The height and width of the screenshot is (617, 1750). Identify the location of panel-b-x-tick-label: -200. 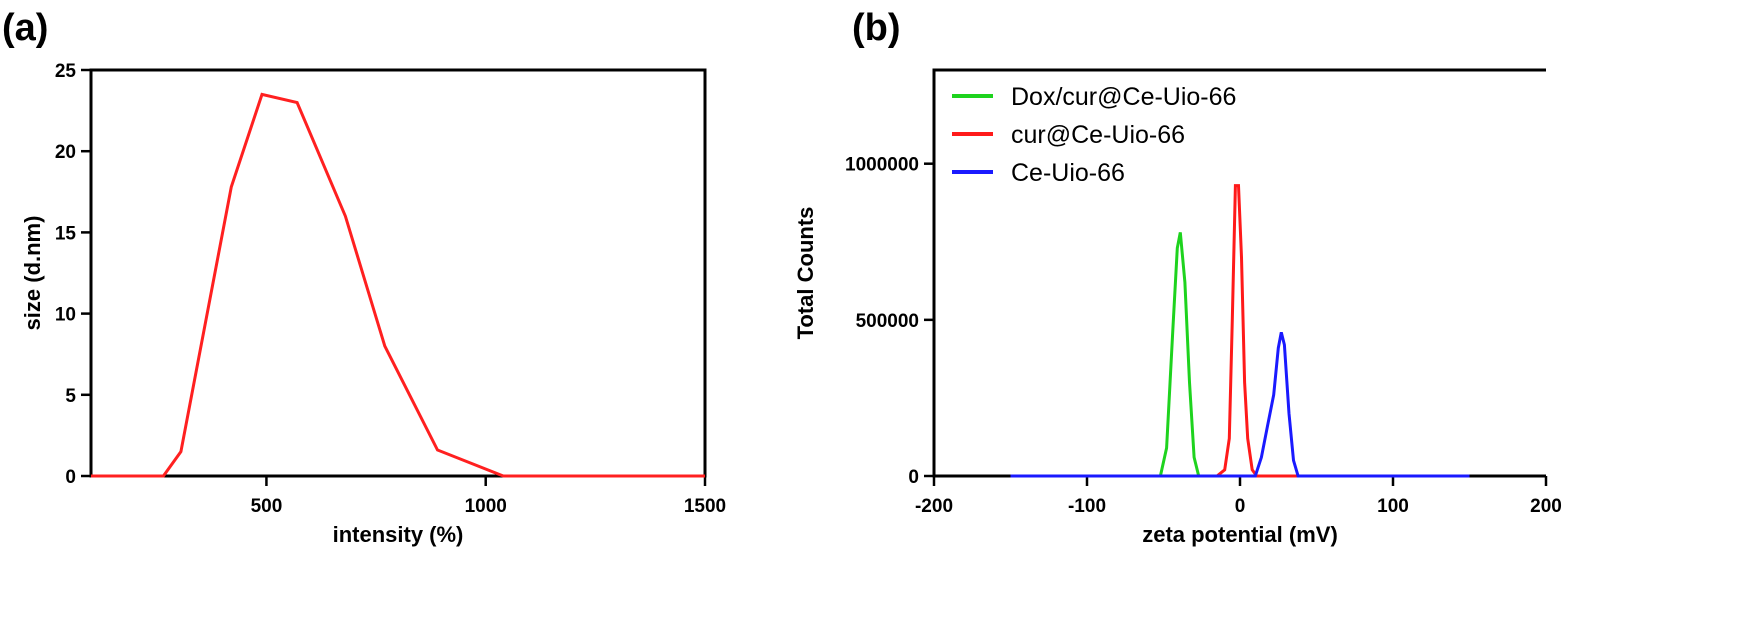
(934, 506).